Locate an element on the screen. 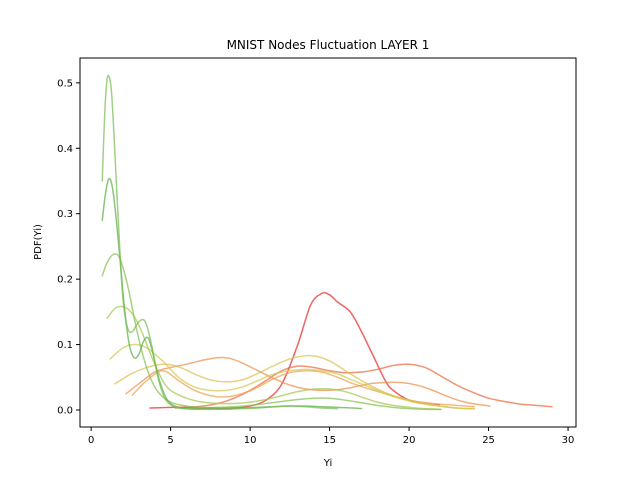 This screenshot has height=480, width=640. y-tick-label: 0.5 is located at coordinates (65, 83).